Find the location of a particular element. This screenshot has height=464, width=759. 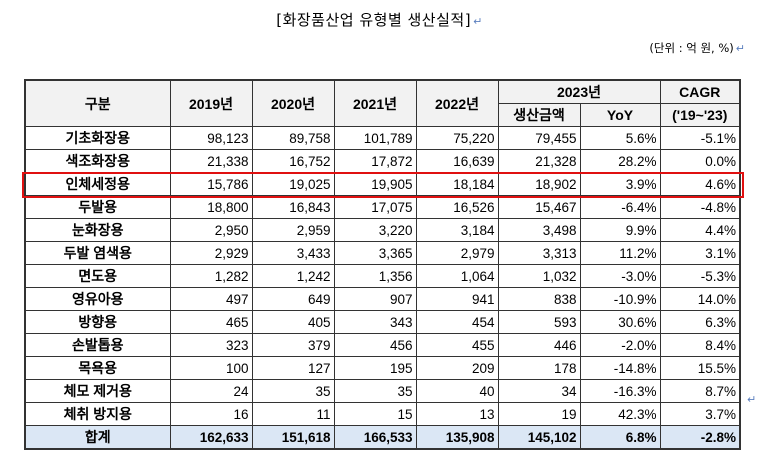

header-cagr-period: ('19~'23) is located at coordinates (700, 115).